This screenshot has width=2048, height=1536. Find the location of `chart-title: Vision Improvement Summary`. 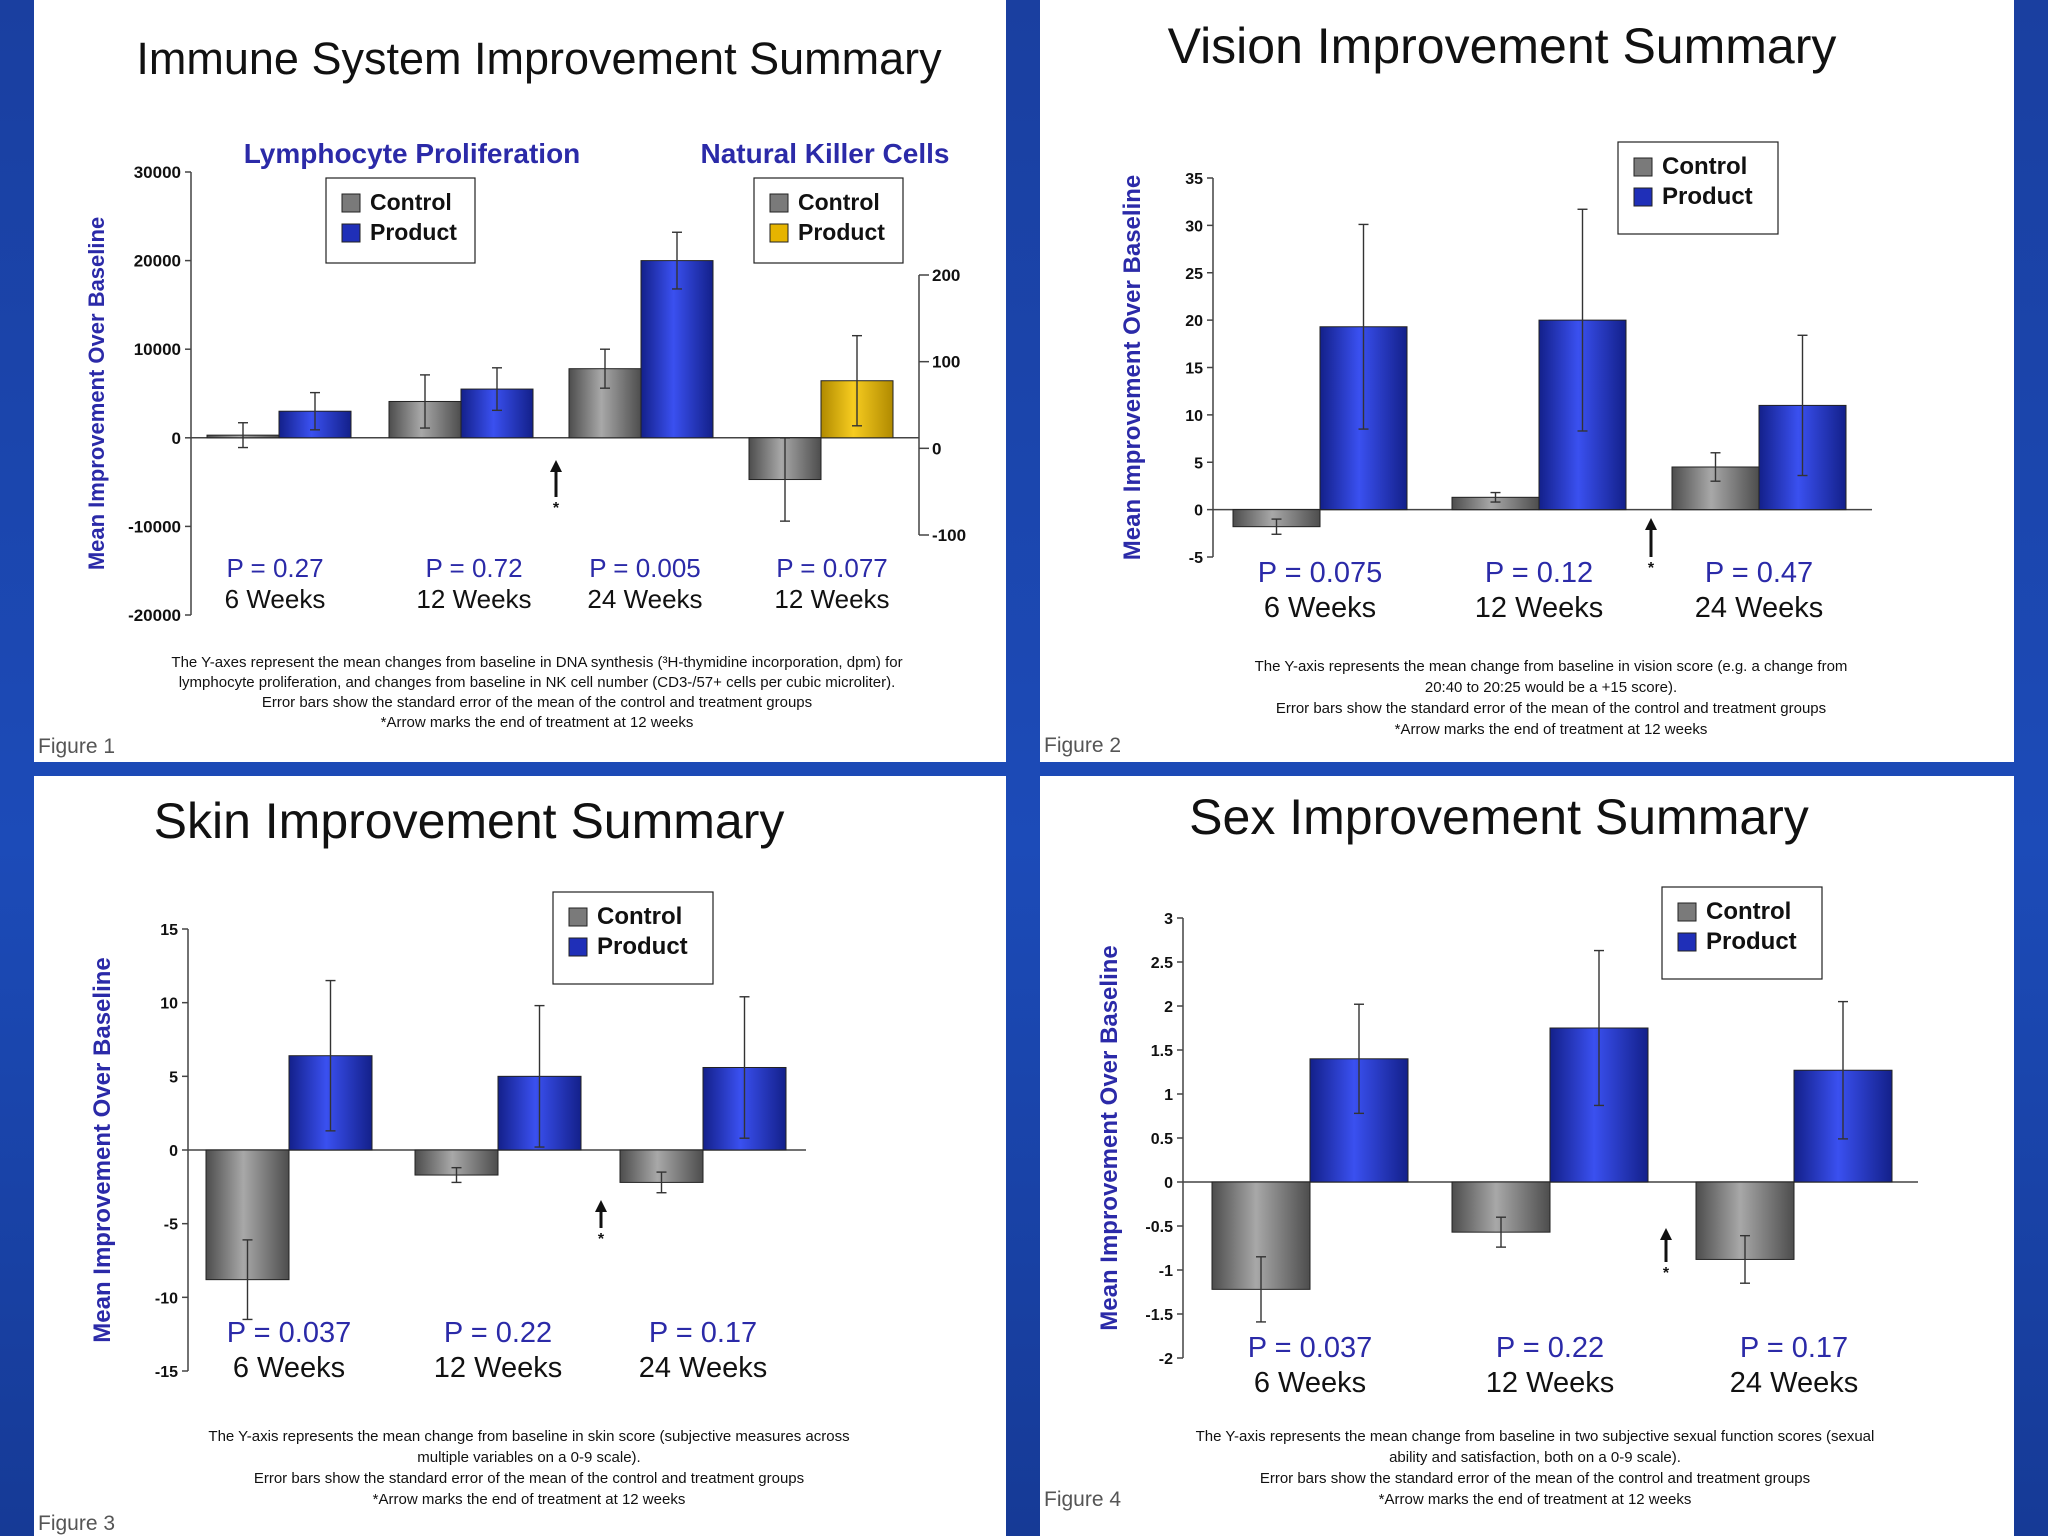

chart-title: Vision Improvement Summary is located at coordinates (1502, 46).